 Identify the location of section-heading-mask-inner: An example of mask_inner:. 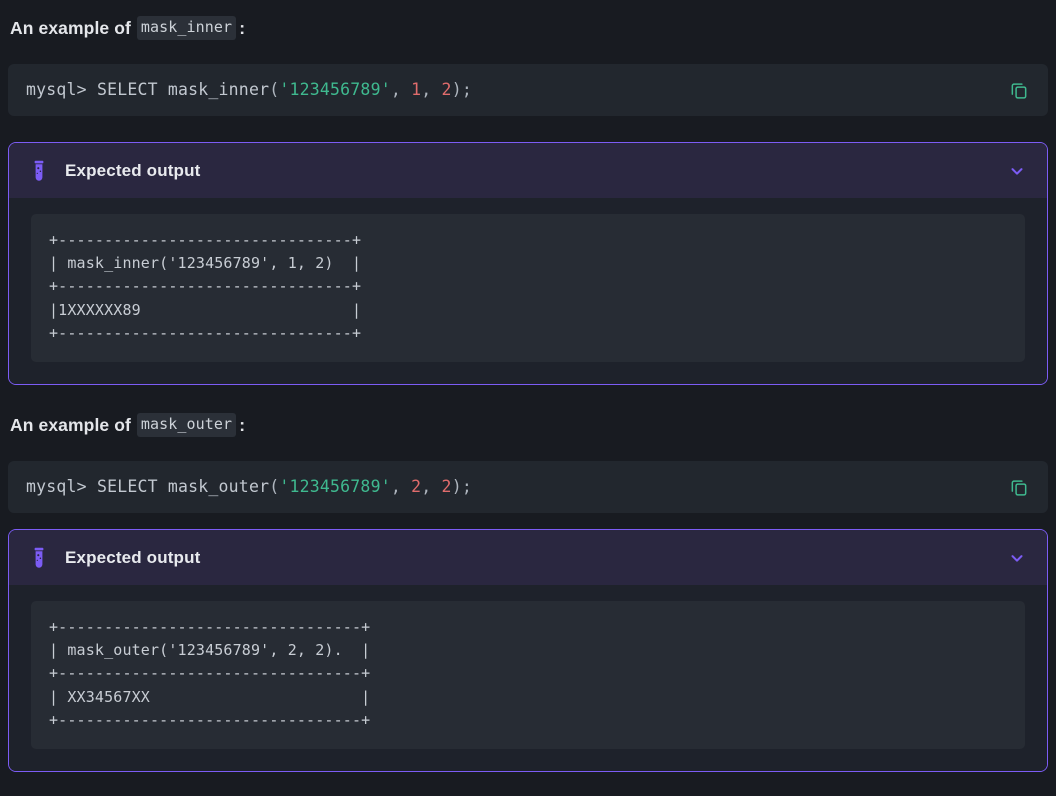
(528, 28).